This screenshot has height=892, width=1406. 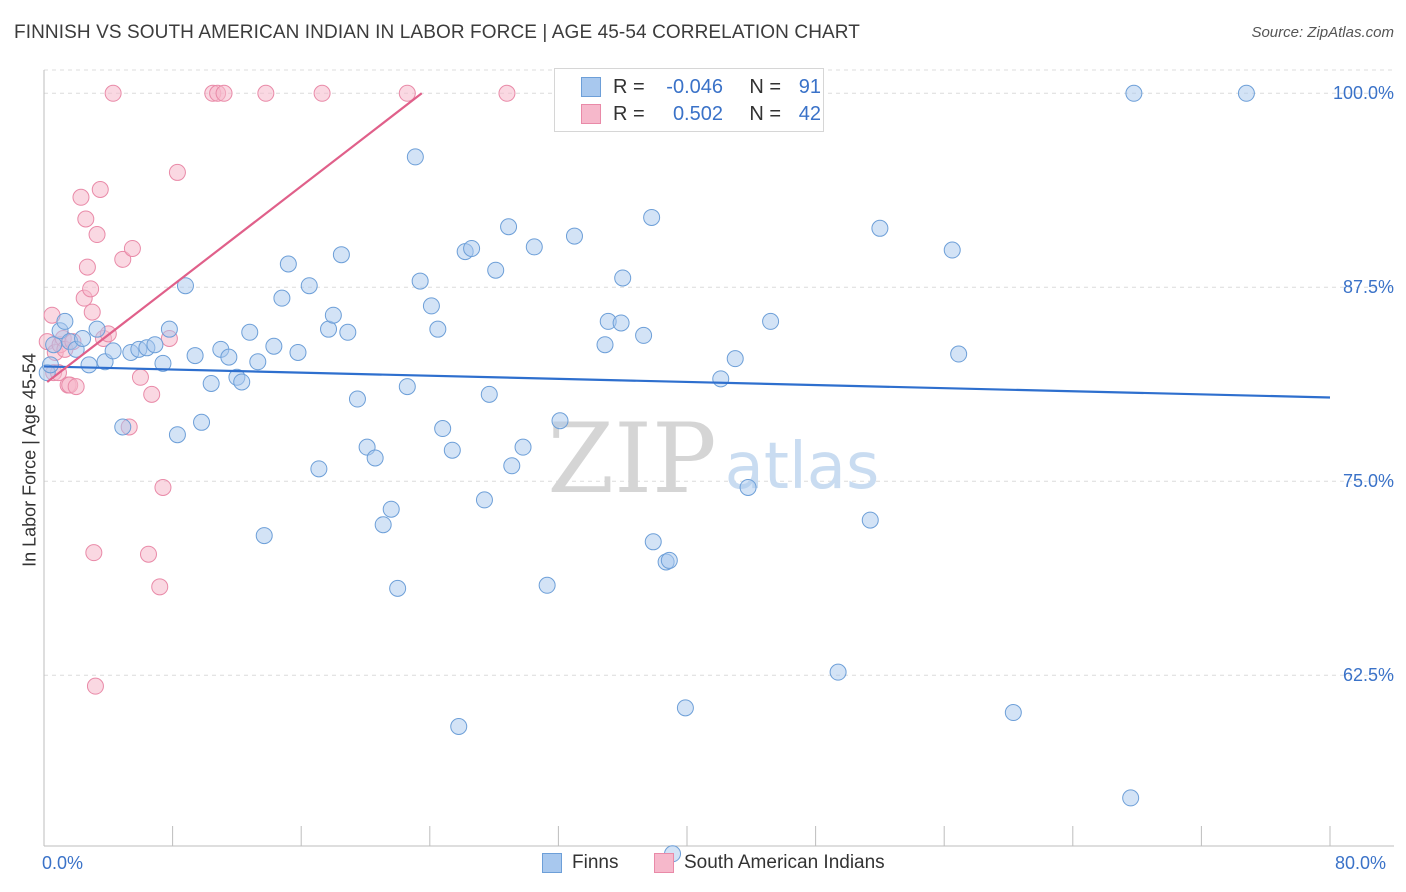 What do you see at coordinates (687, 382) in the screenshot?
I see `trend-line-finns` at bounding box center [687, 382].